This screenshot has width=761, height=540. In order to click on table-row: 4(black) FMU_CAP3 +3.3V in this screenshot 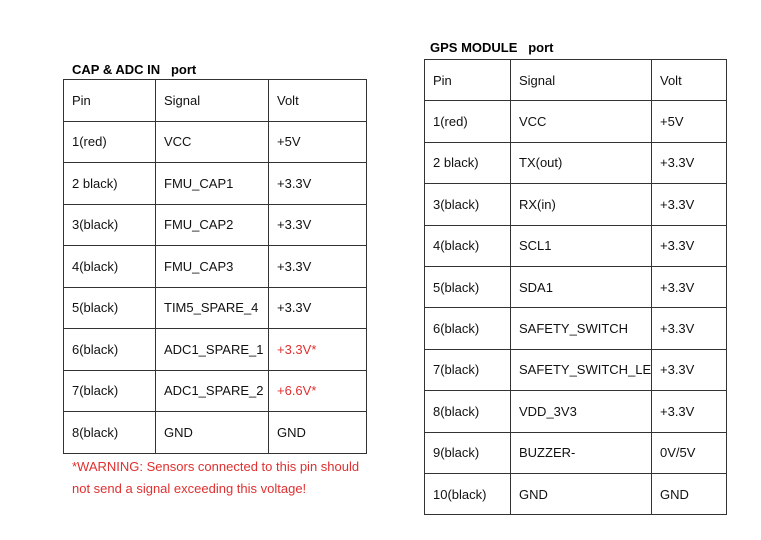, I will do `click(215, 266)`.